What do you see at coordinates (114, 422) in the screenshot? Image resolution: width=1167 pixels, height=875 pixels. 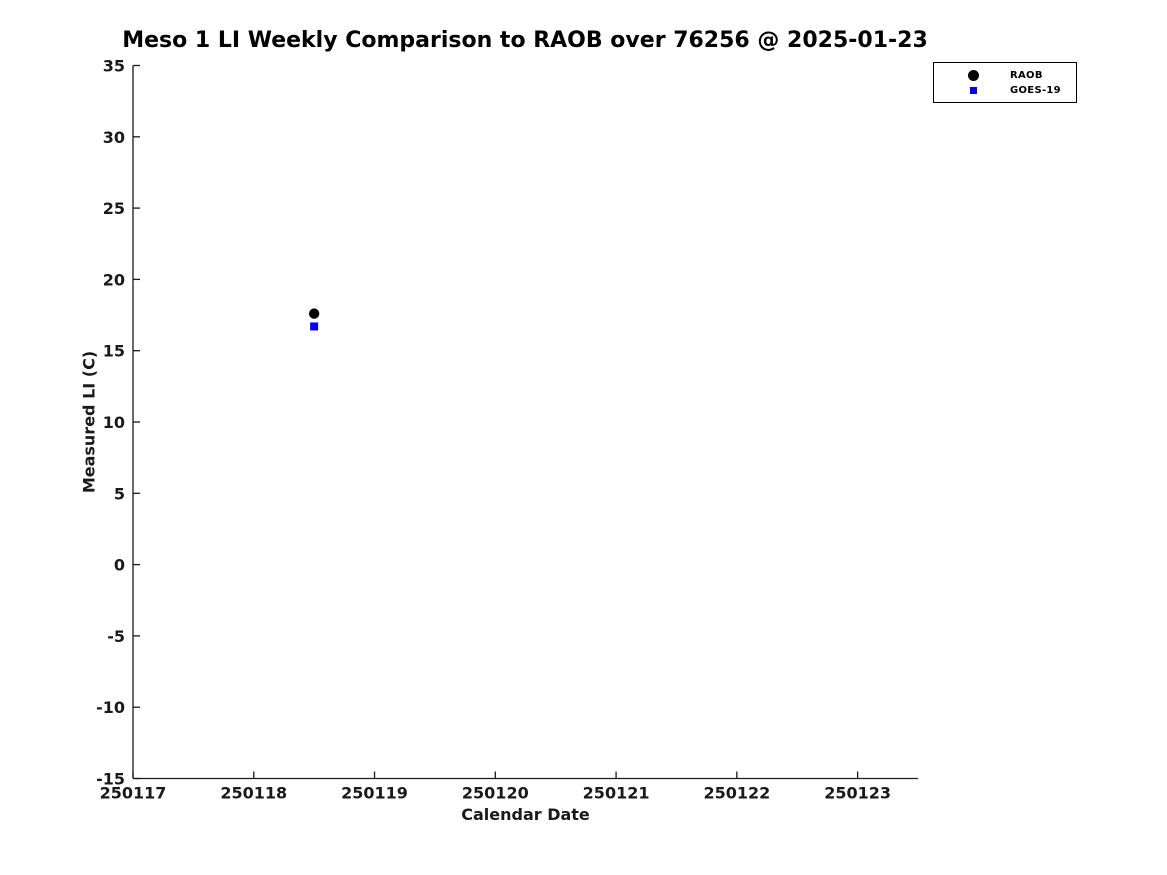 I see `y-tick-label: 10` at bounding box center [114, 422].